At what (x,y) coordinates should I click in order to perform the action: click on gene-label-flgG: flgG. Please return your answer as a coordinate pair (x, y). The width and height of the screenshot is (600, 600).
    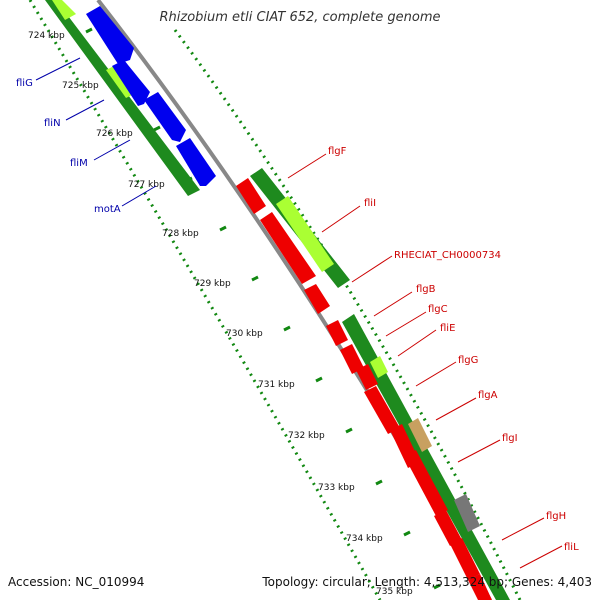
    Looking at the image, I should click on (468, 360).